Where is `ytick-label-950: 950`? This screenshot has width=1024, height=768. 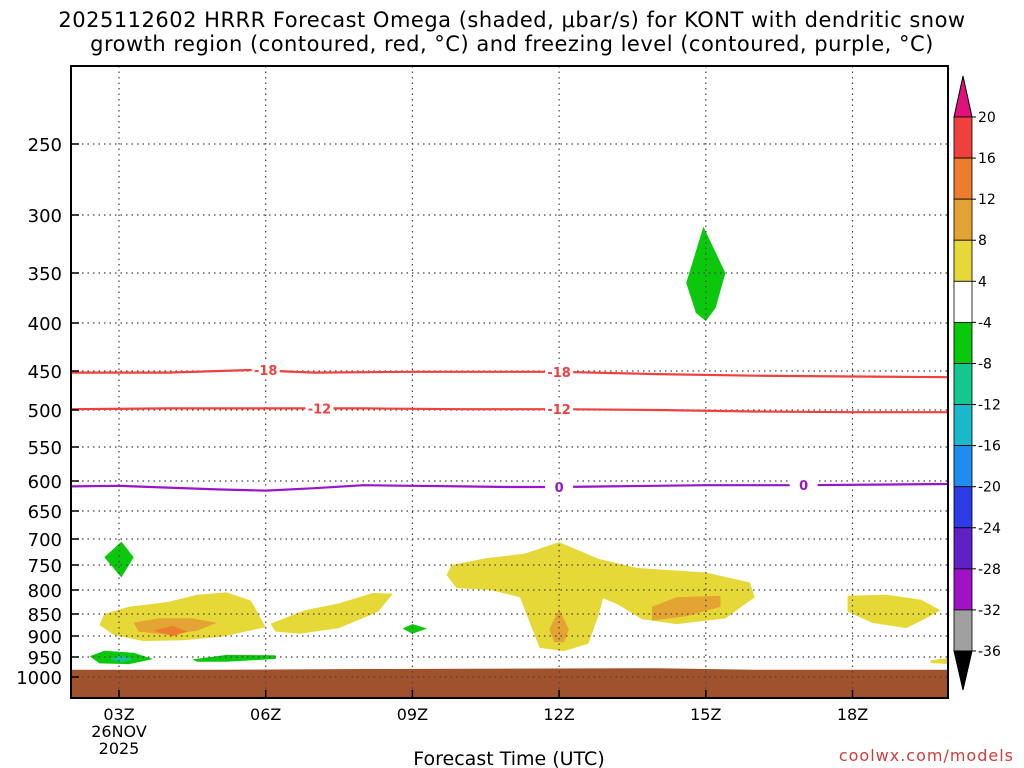
ytick-label-950: 950 is located at coordinates (45, 658).